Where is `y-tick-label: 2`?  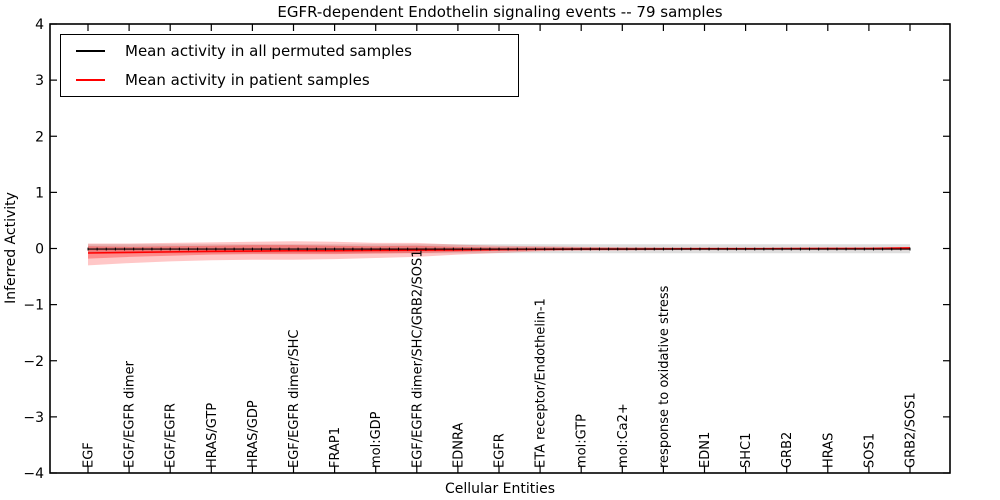 y-tick-label: 2 is located at coordinates (39, 137).